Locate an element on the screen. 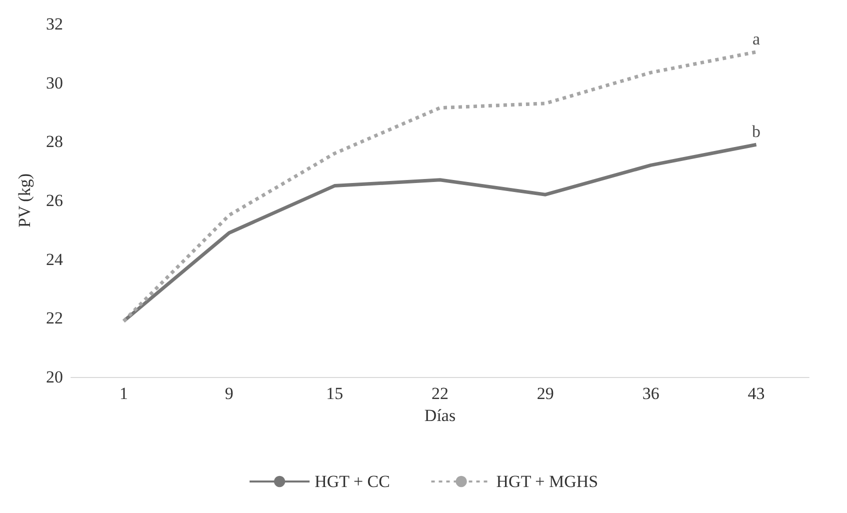 This screenshot has width=847, height=513. annotation: a is located at coordinates (756, 38).